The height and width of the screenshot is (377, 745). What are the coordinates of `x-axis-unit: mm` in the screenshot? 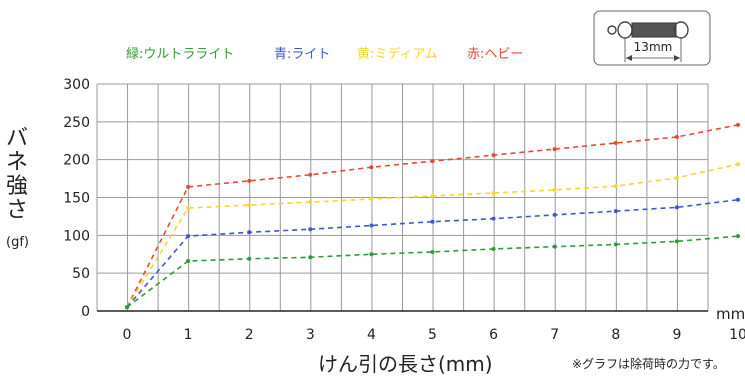 It's located at (730, 314).